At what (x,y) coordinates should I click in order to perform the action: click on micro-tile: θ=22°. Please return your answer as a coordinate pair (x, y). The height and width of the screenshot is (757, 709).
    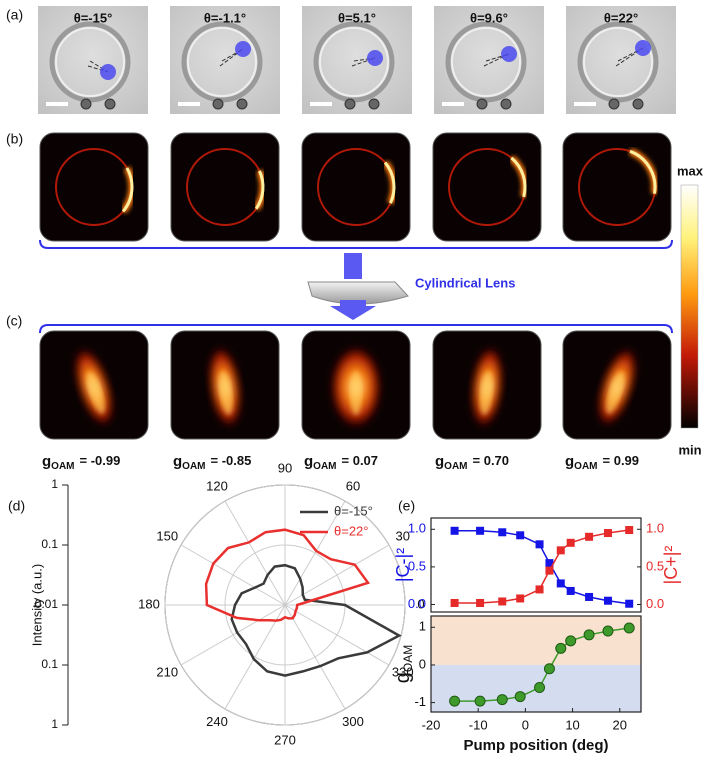
    Looking at the image, I should click on (621, 60).